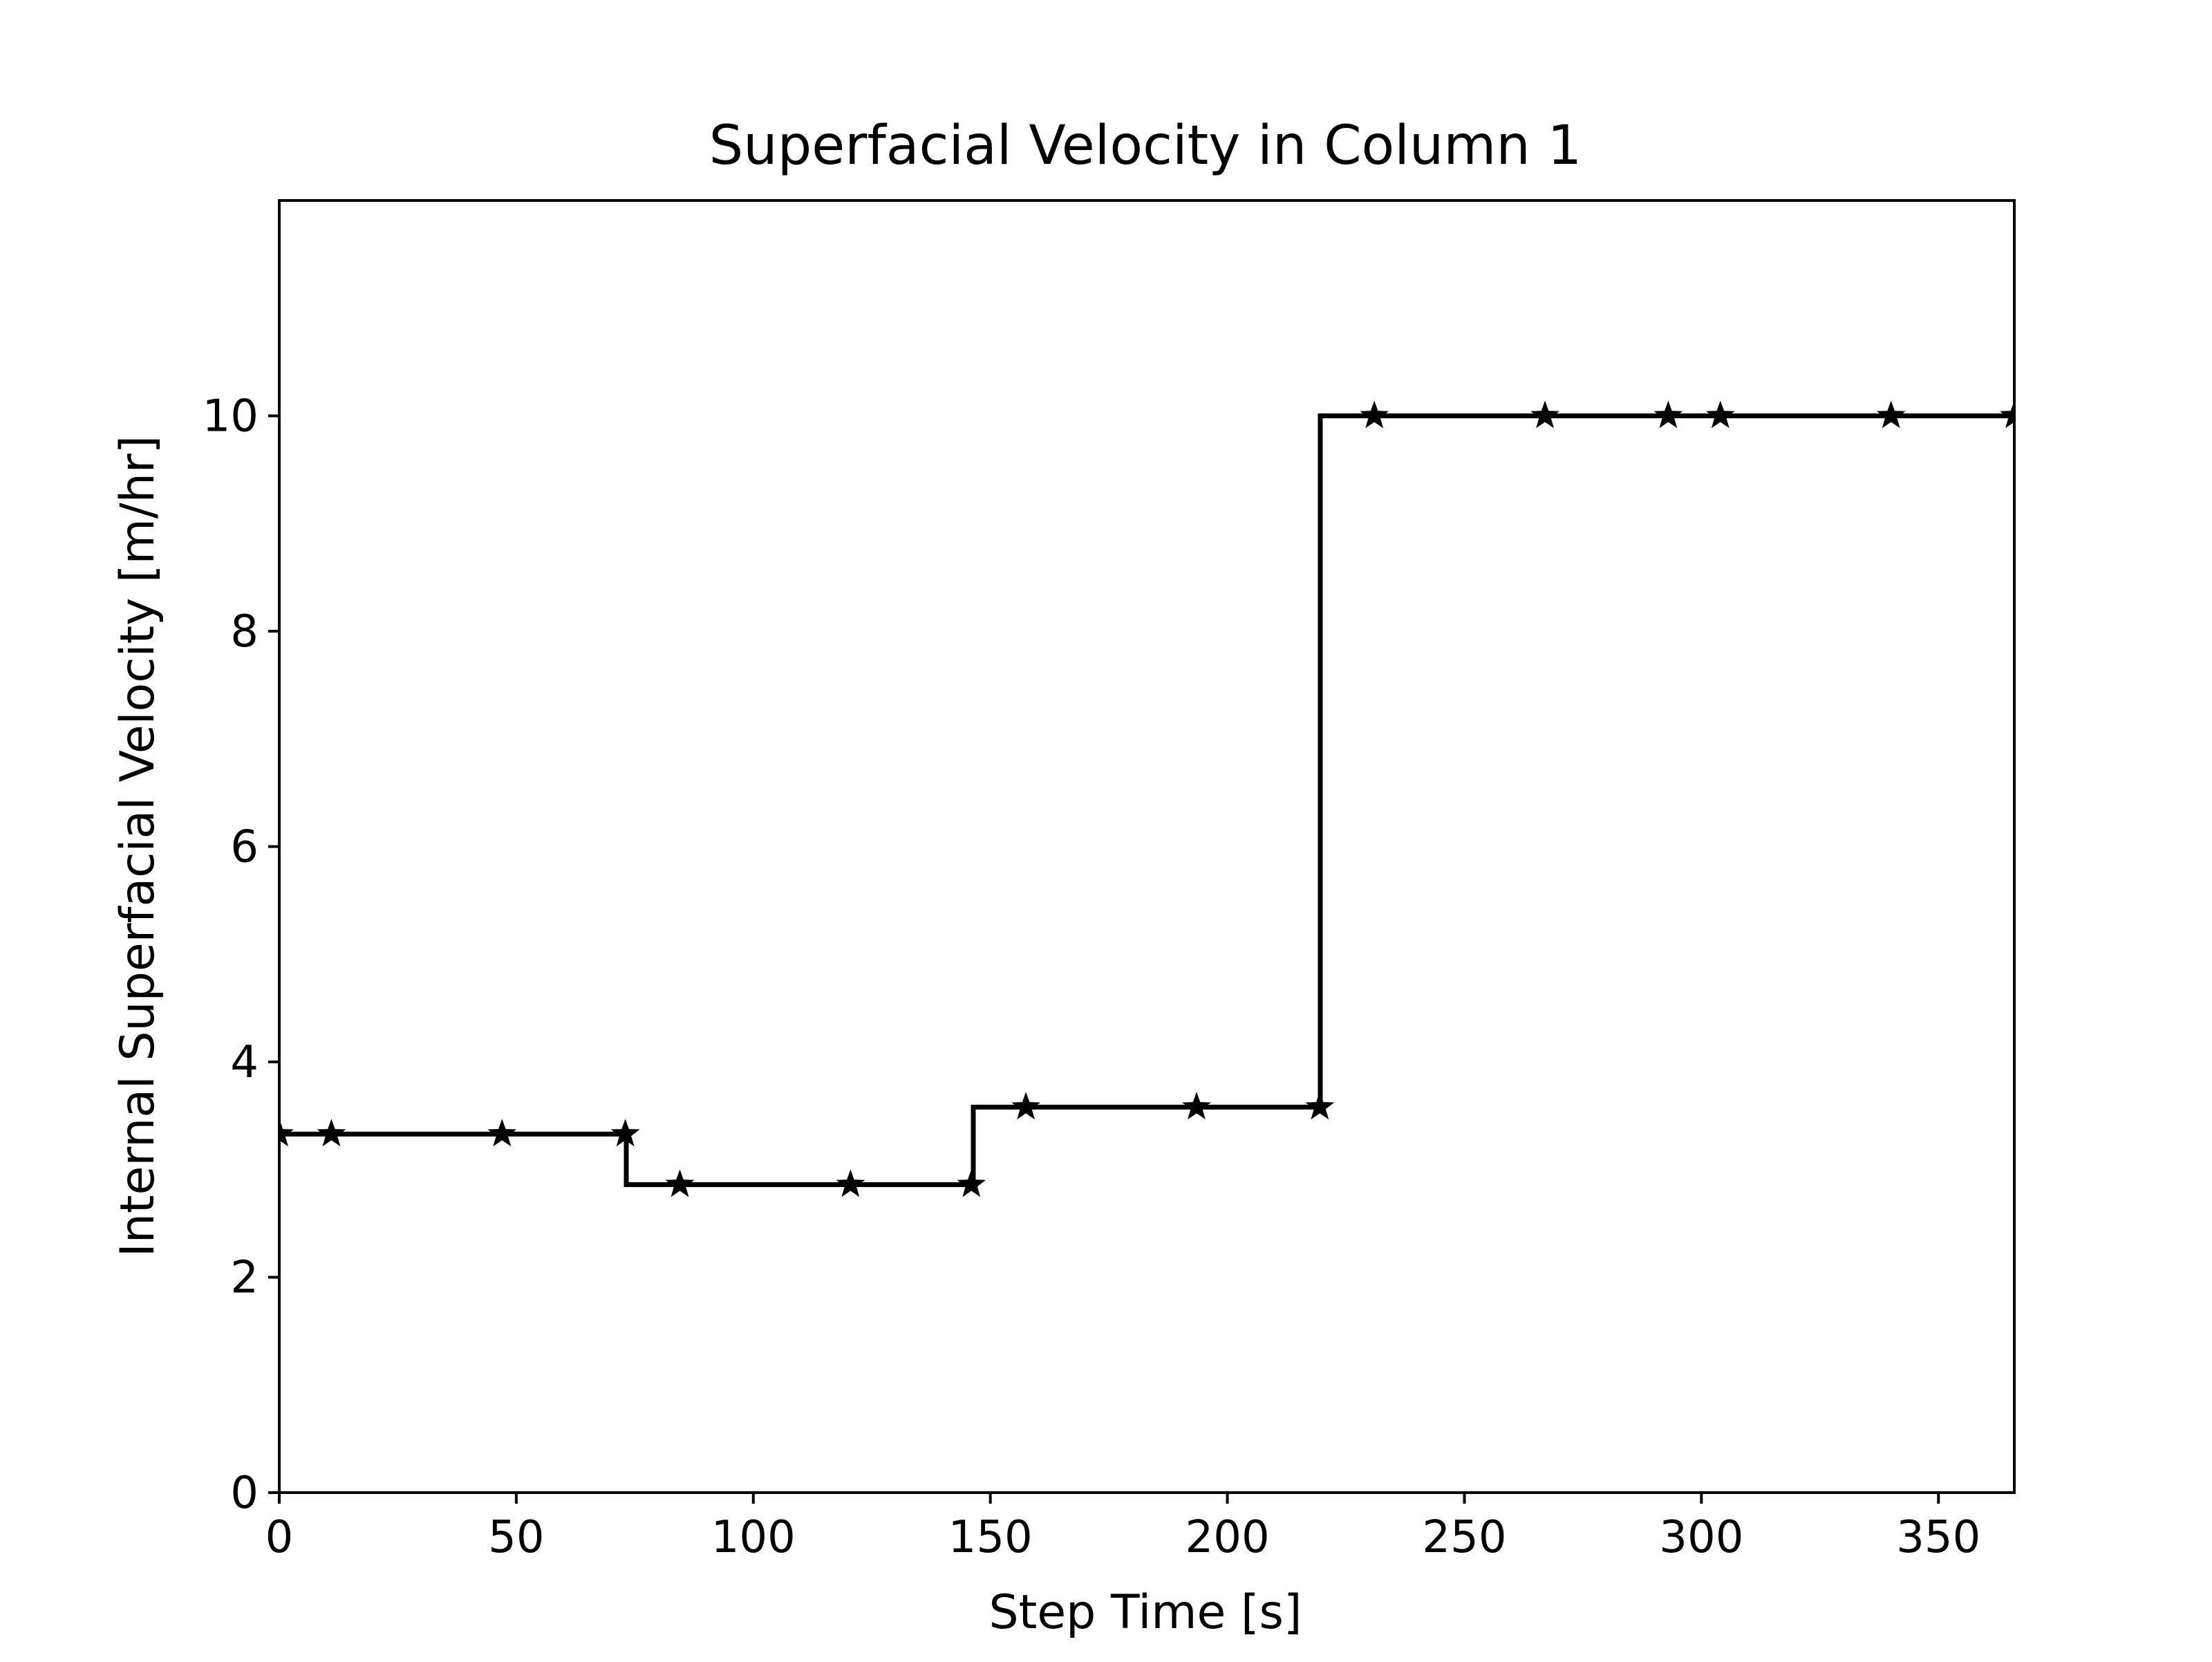 This screenshot has height=1662, width=2212. What do you see at coordinates (245, 631) in the screenshot?
I see `y-tick-label: 8` at bounding box center [245, 631].